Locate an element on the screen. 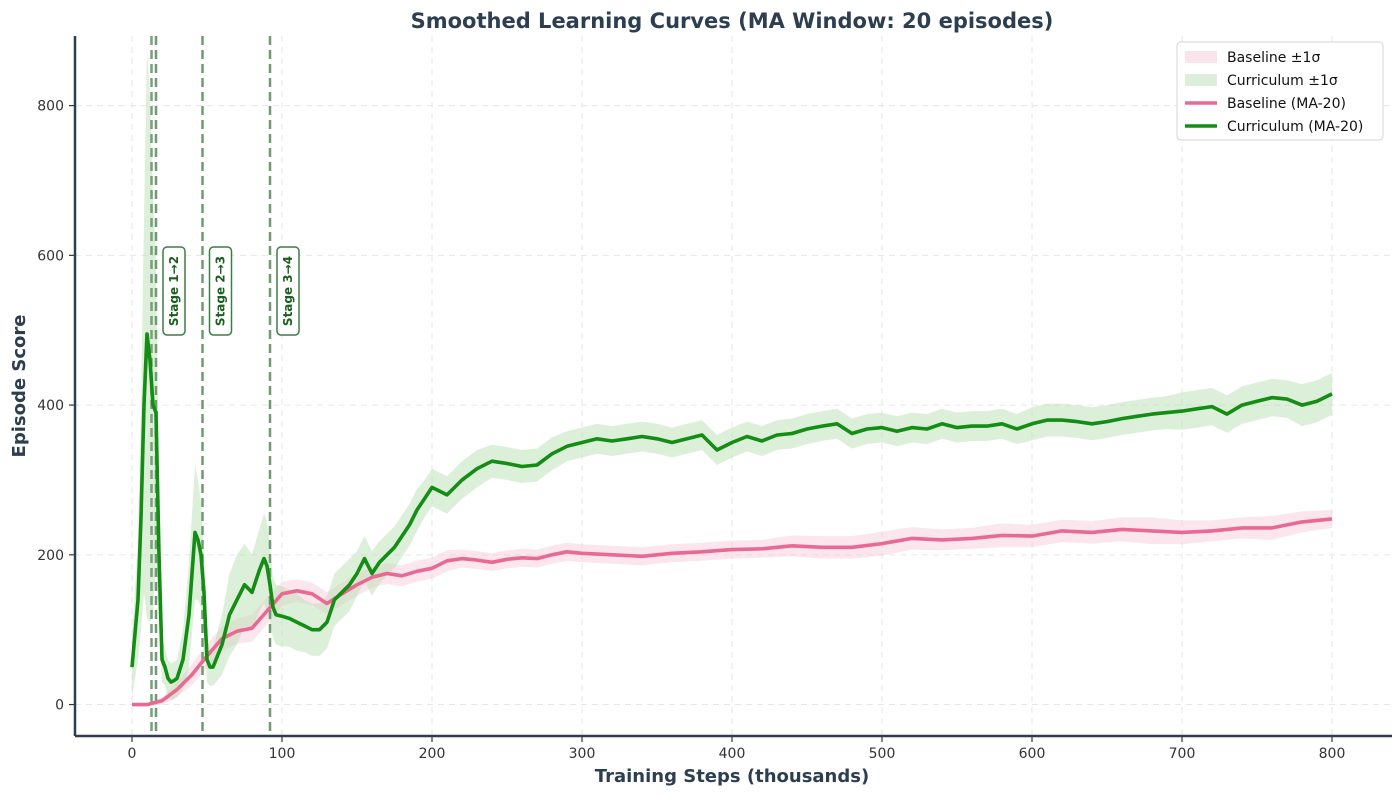 This screenshot has width=1400, height=796. legend-label: Baseline (MA-20) is located at coordinates (1286, 104).